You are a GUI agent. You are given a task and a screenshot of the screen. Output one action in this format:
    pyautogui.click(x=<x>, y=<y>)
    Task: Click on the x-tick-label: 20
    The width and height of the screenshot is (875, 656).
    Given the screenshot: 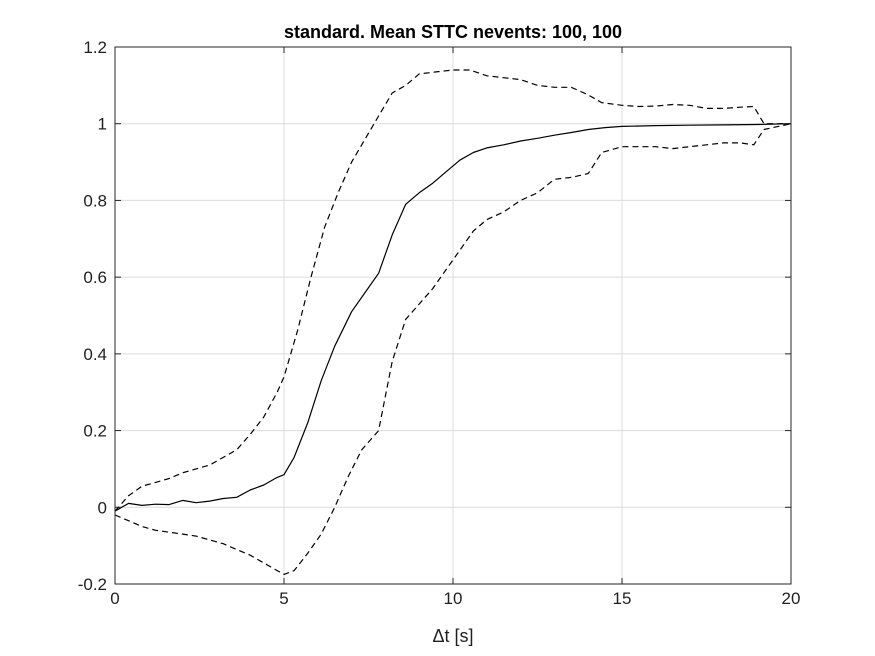 What is the action you would take?
    pyautogui.click(x=791, y=598)
    